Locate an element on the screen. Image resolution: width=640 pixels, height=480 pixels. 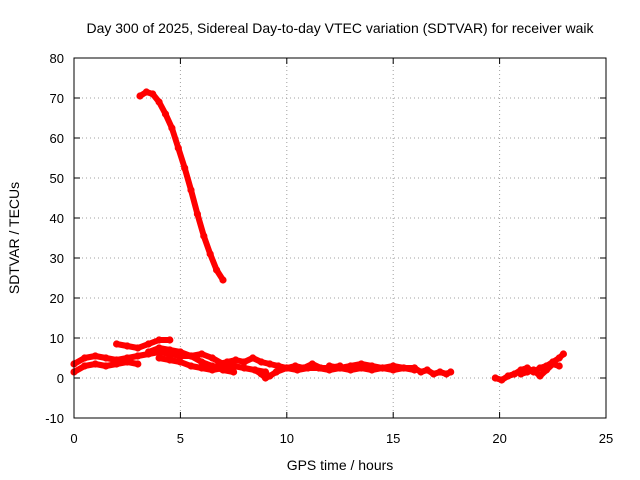
y-tick-label: 70 is located at coordinates (57, 98).